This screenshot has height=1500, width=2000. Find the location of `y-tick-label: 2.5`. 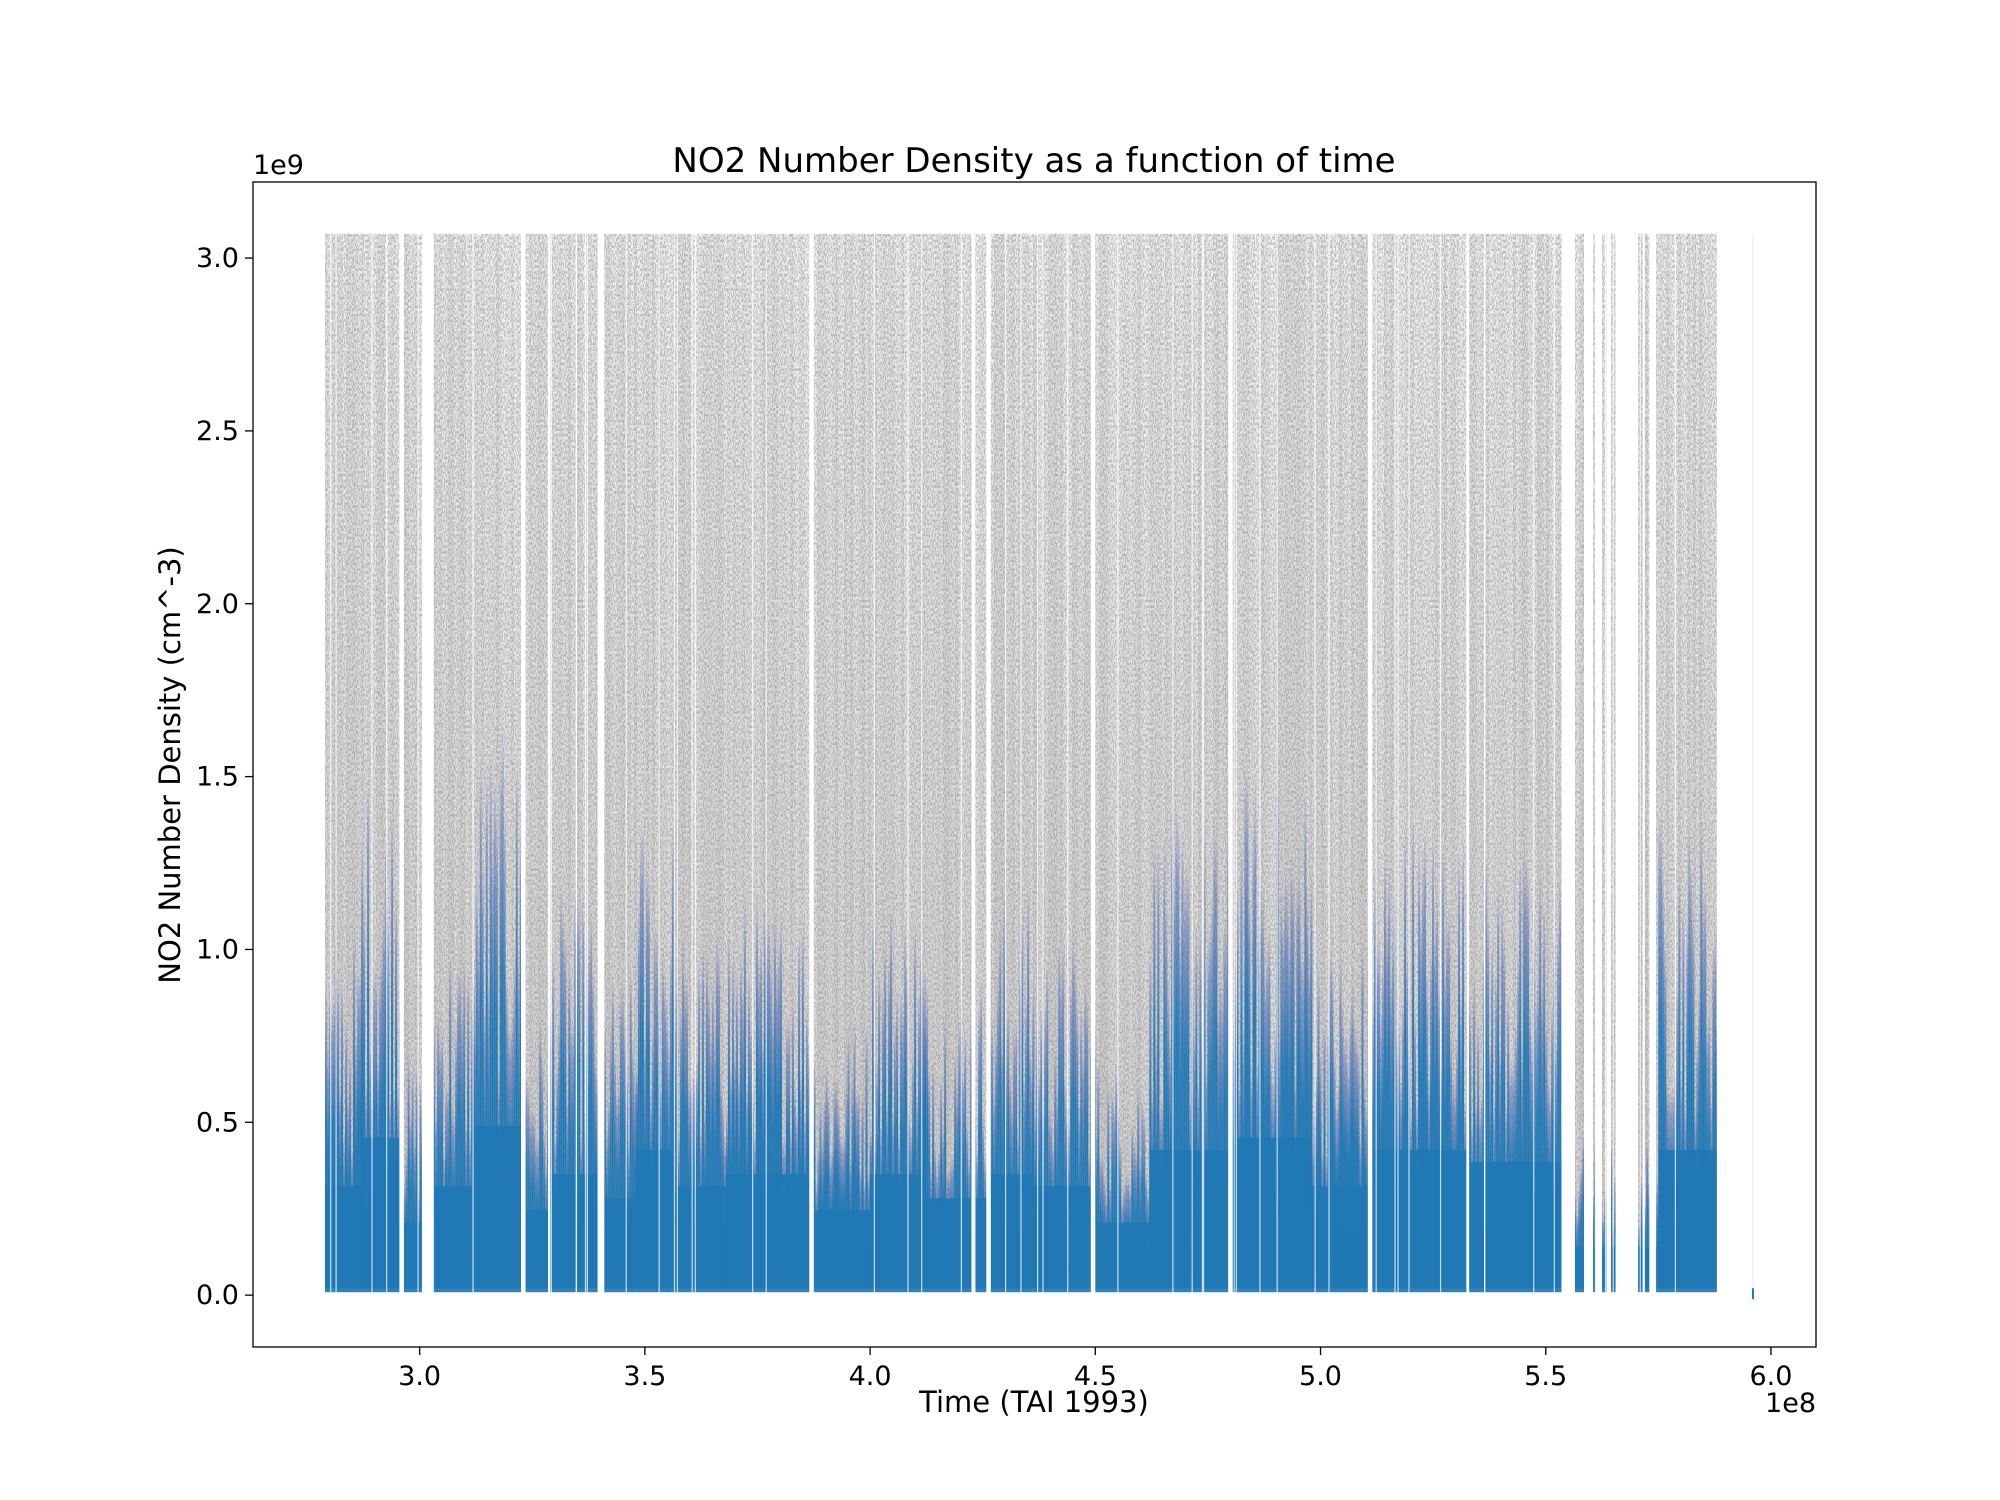

y-tick-label: 2.5 is located at coordinates (217, 431).